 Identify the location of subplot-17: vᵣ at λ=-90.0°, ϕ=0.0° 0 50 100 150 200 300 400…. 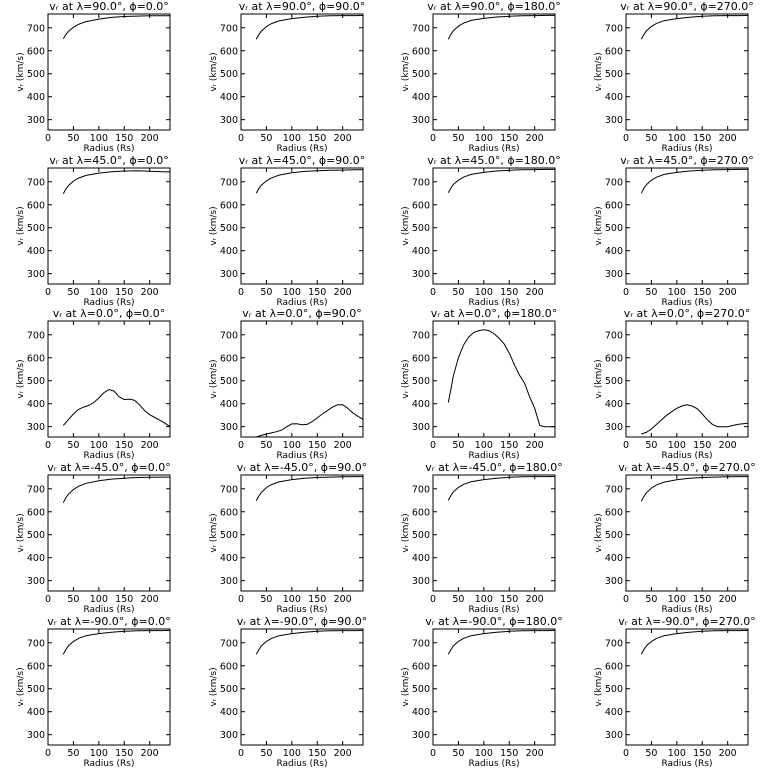
(93, 691).